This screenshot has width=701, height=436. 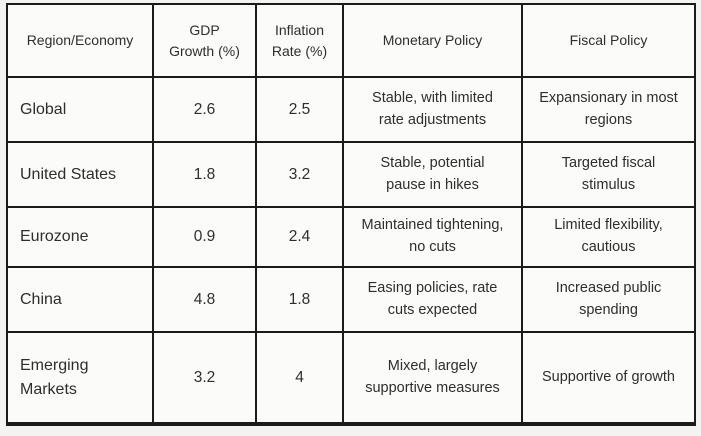 I want to click on cell-fiscal-policy: Increased public spending, so click(x=608, y=299).